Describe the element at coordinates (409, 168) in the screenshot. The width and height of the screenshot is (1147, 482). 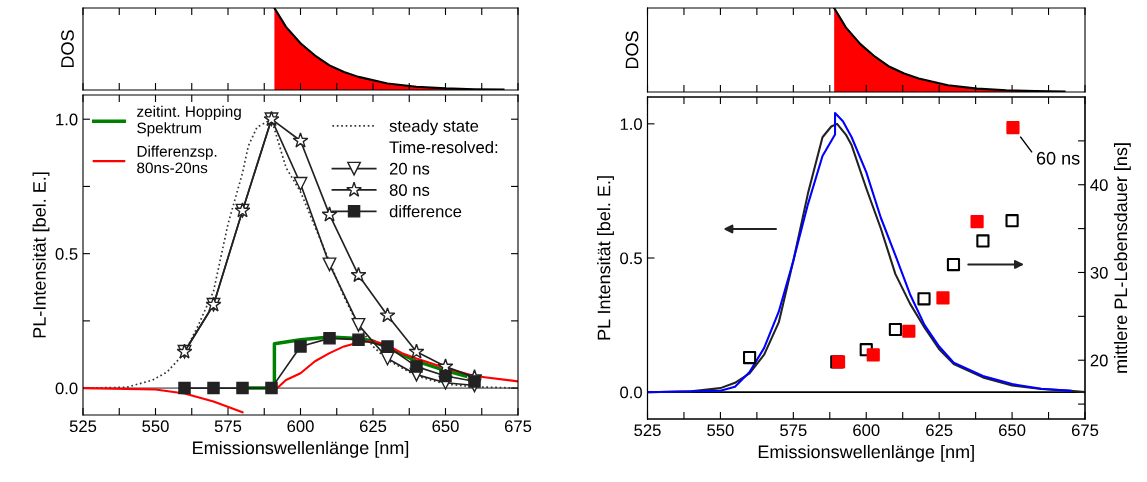
I see `legend-label: 20 ns` at that location.